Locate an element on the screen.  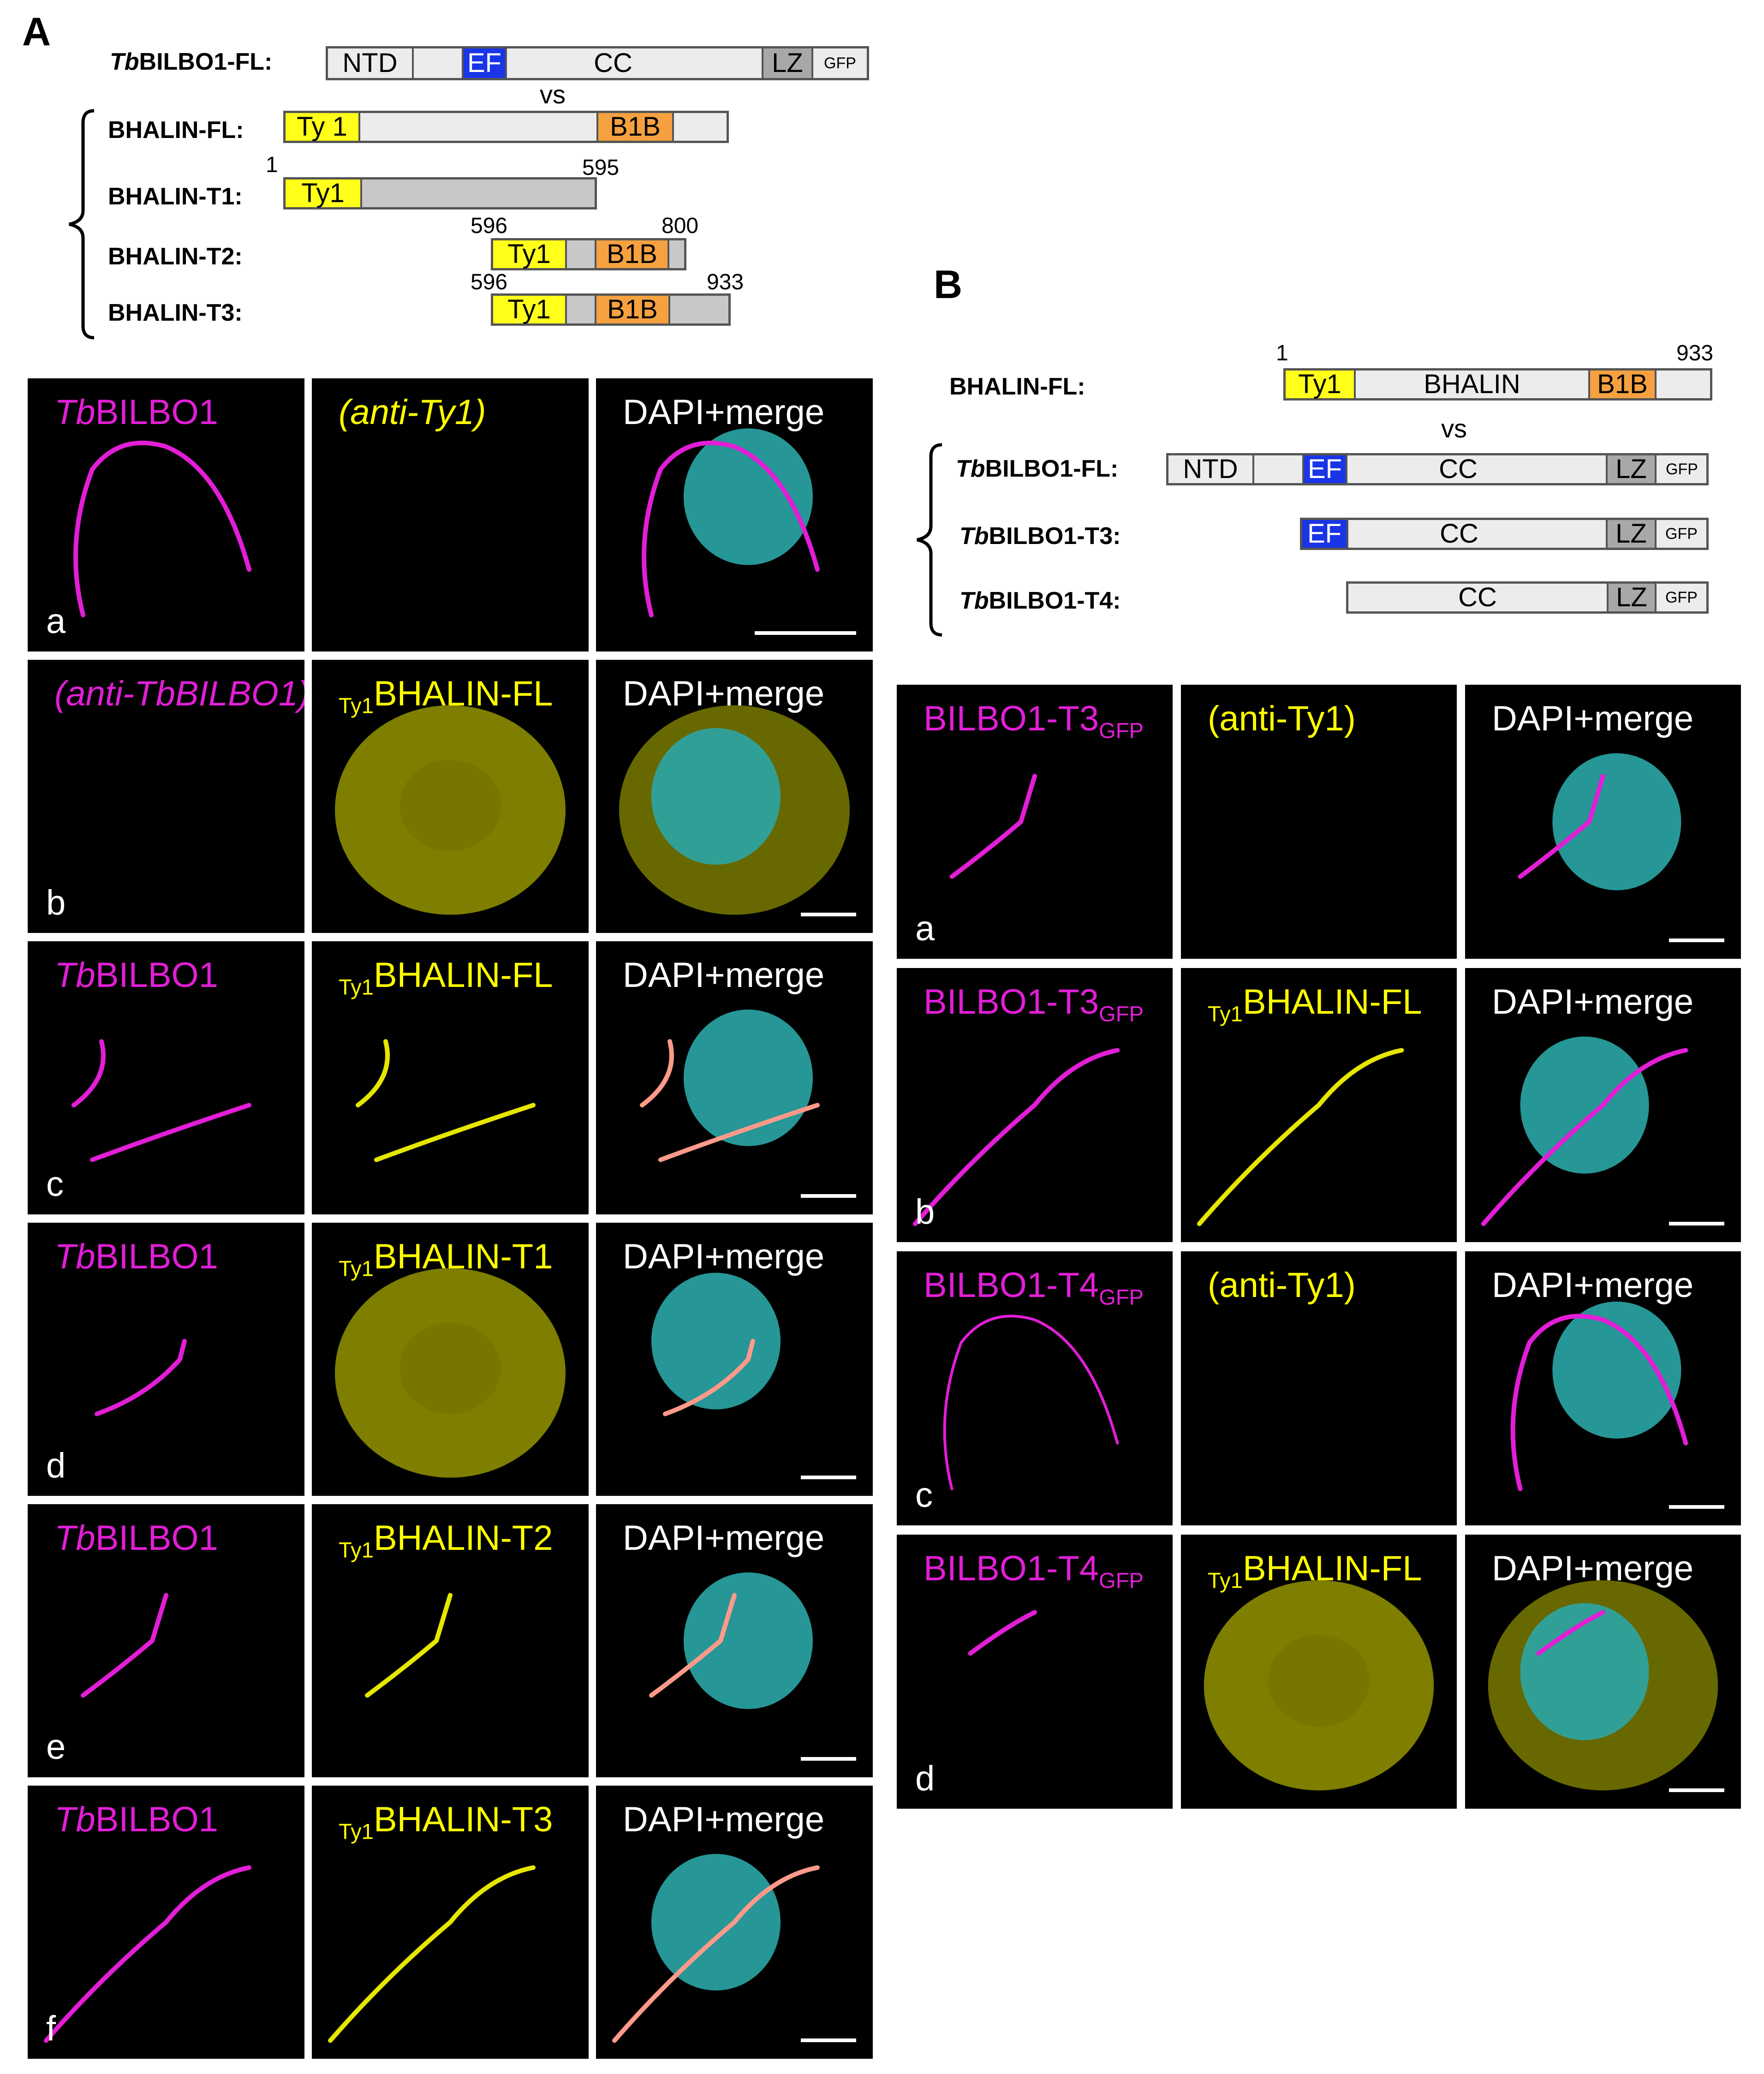
micrograph-b-b-col1: BILBO1-T3GFP b is located at coordinates (1035, 1105).